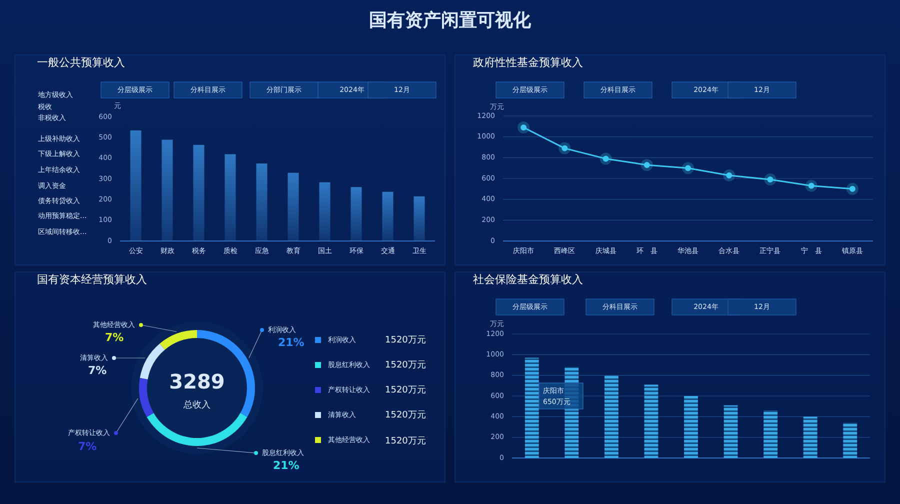 This screenshot has height=504, width=900. Describe the element at coordinates (528, 63) in the screenshot. I see `chart-title: 政府性性基金预算收入` at that location.